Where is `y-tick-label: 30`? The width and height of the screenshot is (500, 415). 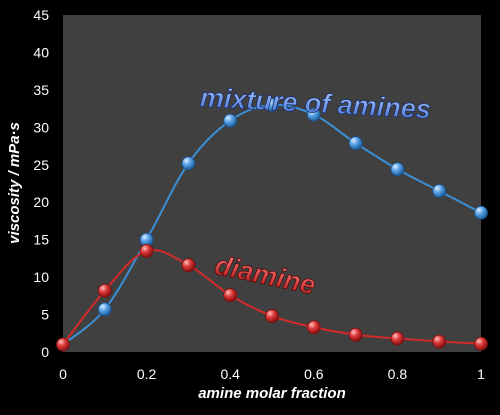 y-tick-label: 30 is located at coordinates (41, 127).